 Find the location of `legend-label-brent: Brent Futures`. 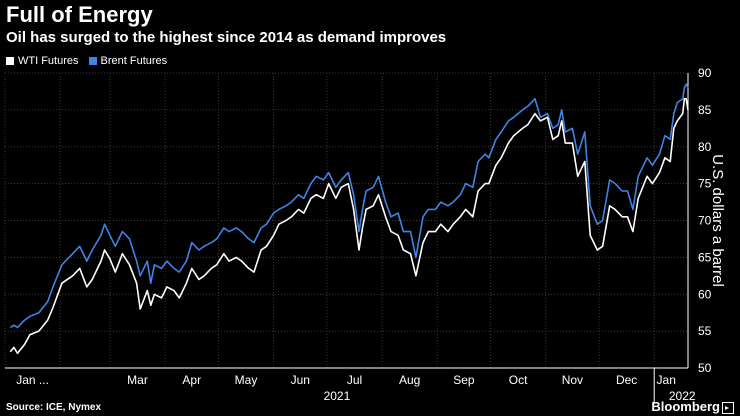

legend-label-brent: Brent Futures is located at coordinates (134, 61).